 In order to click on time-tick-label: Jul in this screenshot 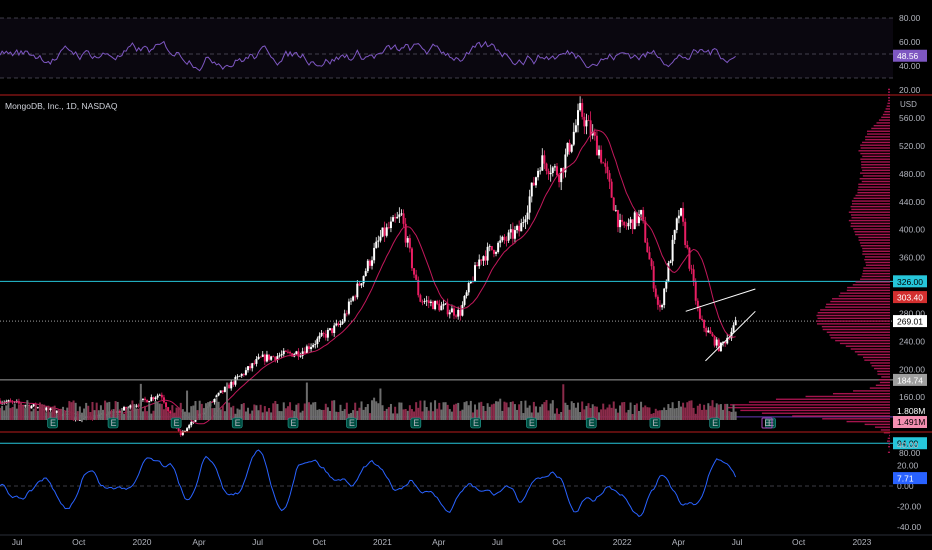, I will do `click(257, 542)`.